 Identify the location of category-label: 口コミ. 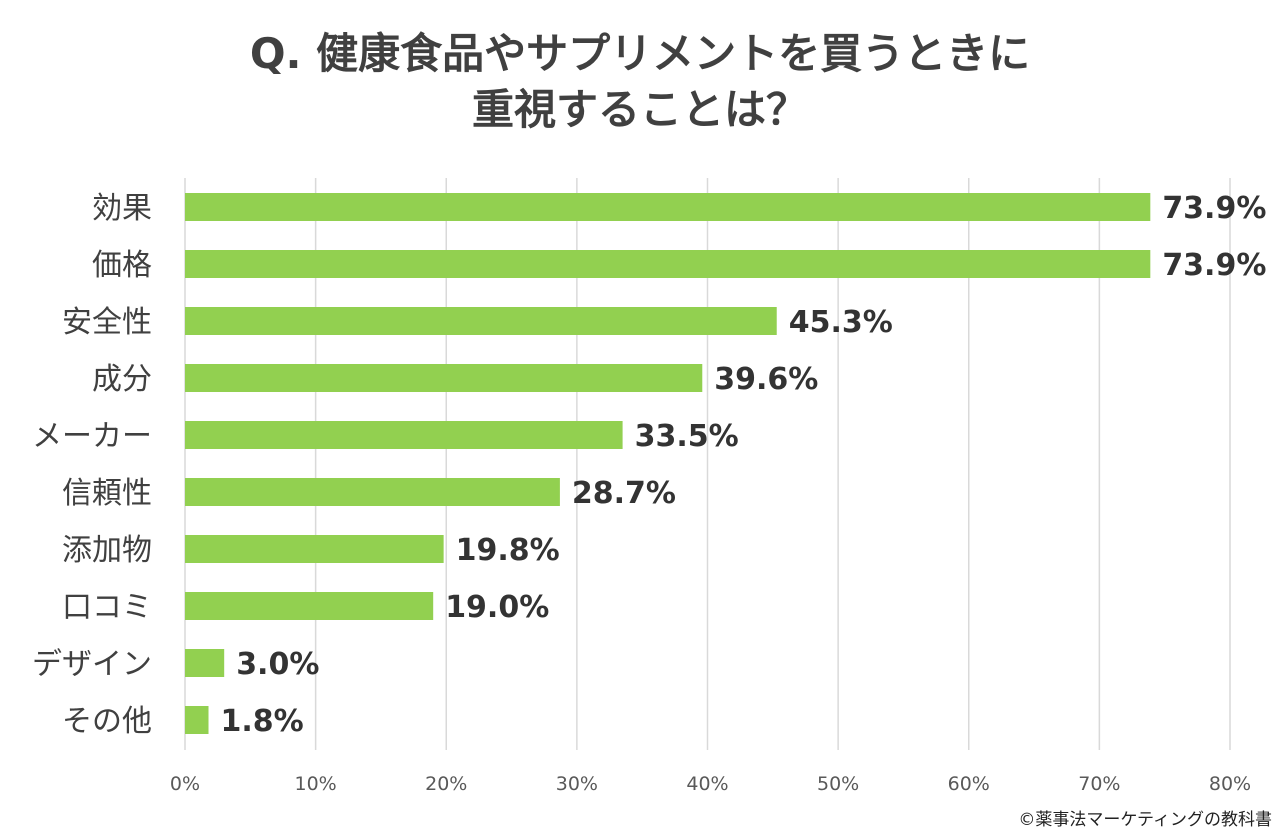
(107, 607).